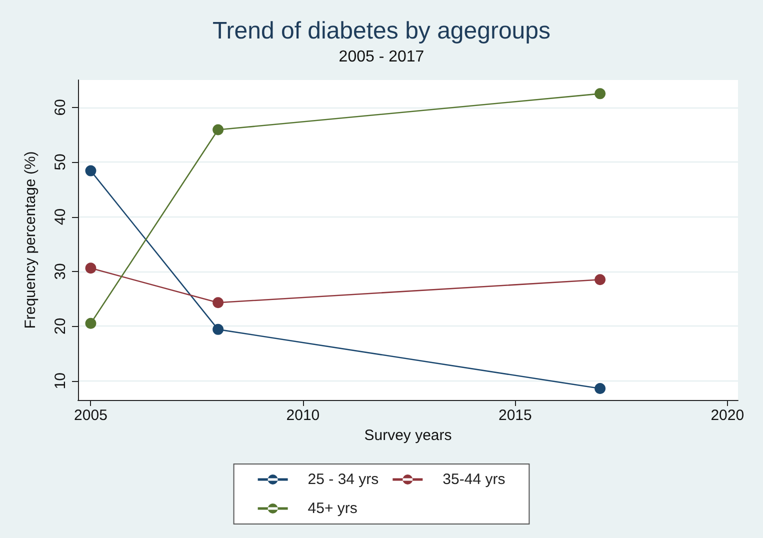 The image size is (763, 538). Describe the element at coordinates (91, 415) in the screenshot. I see `x-tick-label: 2005` at that location.